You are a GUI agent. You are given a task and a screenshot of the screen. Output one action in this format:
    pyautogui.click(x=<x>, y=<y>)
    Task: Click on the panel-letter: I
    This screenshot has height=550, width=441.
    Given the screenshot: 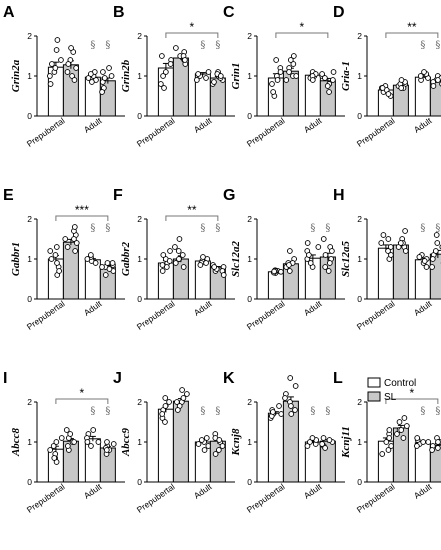 What is the action you would take?
    pyautogui.click(x=5, y=378)
    